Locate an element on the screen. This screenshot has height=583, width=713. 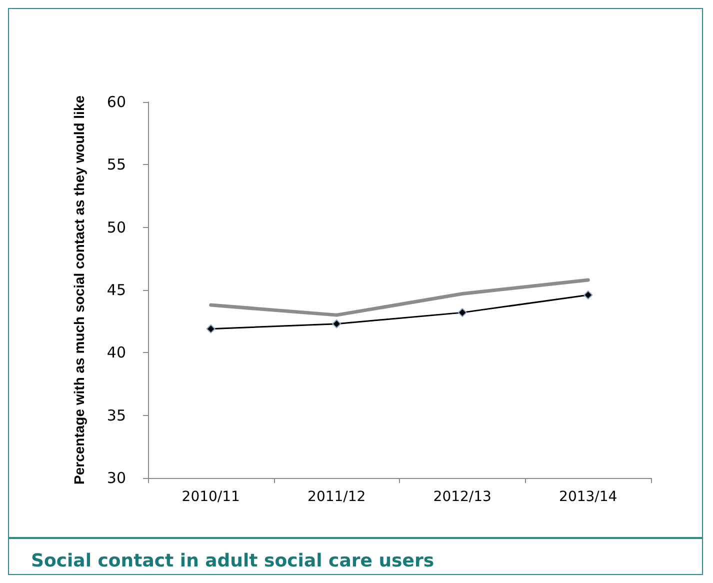
y-tick-label: 55 is located at coordinates (116, 165).